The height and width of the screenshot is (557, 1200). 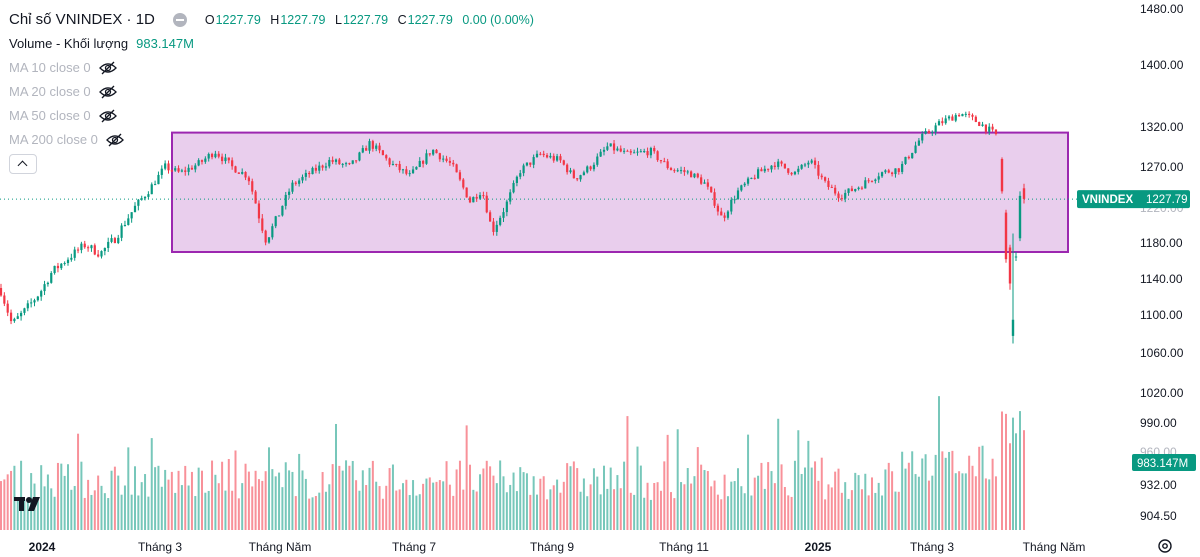 What do you see at coordinates (29, 503) in the screenshot?
I see `tradingview-logo-icon` at bounding box center [29, 503].